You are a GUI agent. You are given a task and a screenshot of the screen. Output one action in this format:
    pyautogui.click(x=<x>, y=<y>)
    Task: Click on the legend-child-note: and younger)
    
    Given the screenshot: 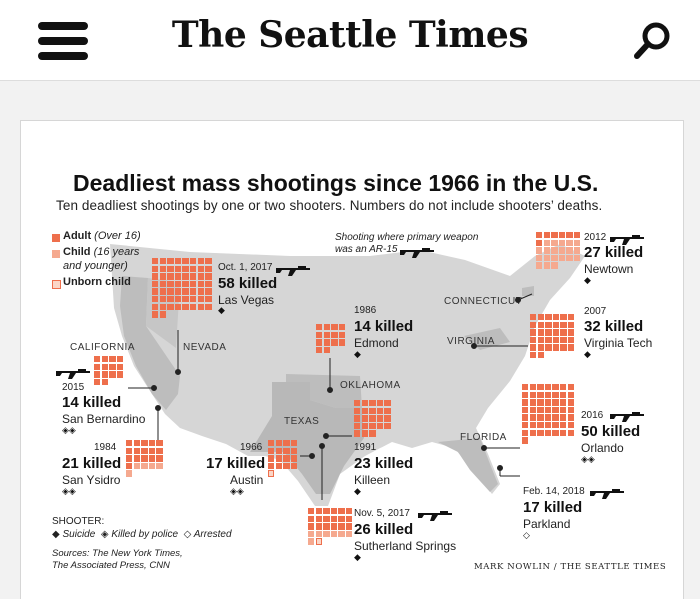 What is the action you would take?
    pyautogui.click(x=95, y=266)
    